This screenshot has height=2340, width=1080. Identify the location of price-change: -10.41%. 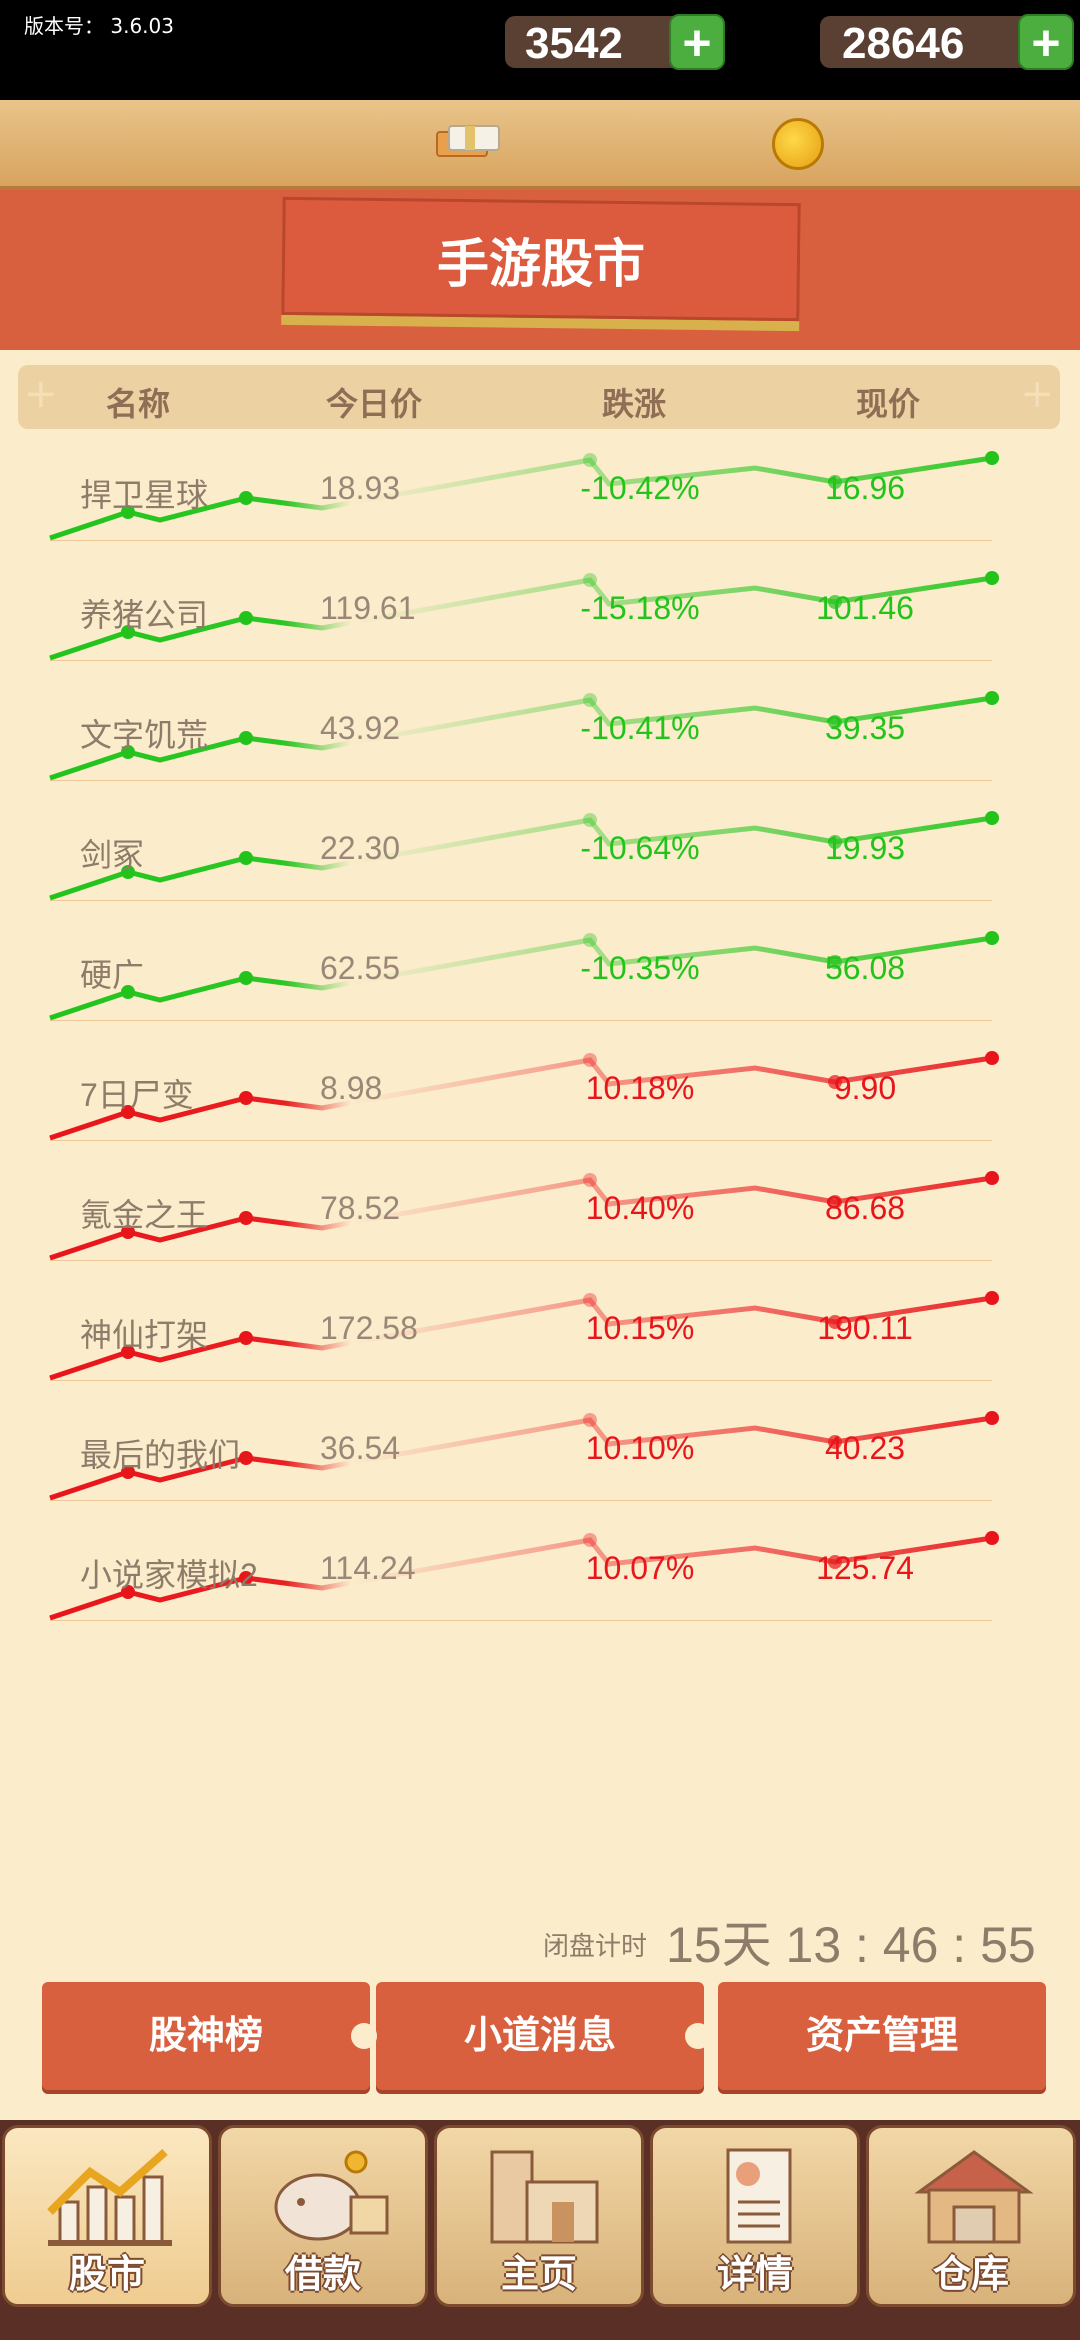
(640, 728).